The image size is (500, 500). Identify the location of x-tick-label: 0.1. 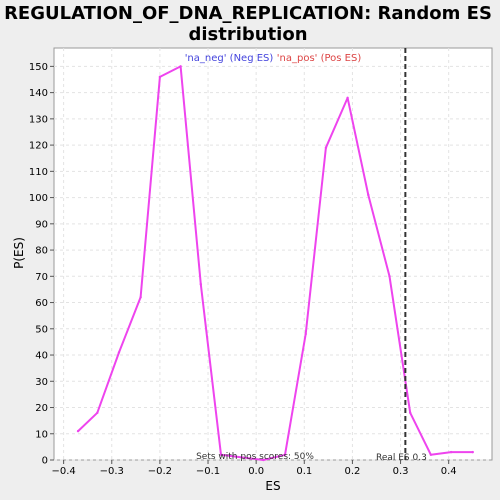
(304, 471).